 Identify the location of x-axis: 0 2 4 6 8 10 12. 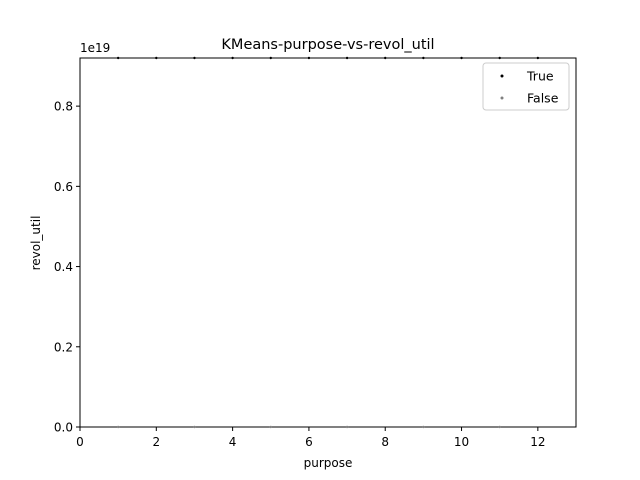
(310, 438).